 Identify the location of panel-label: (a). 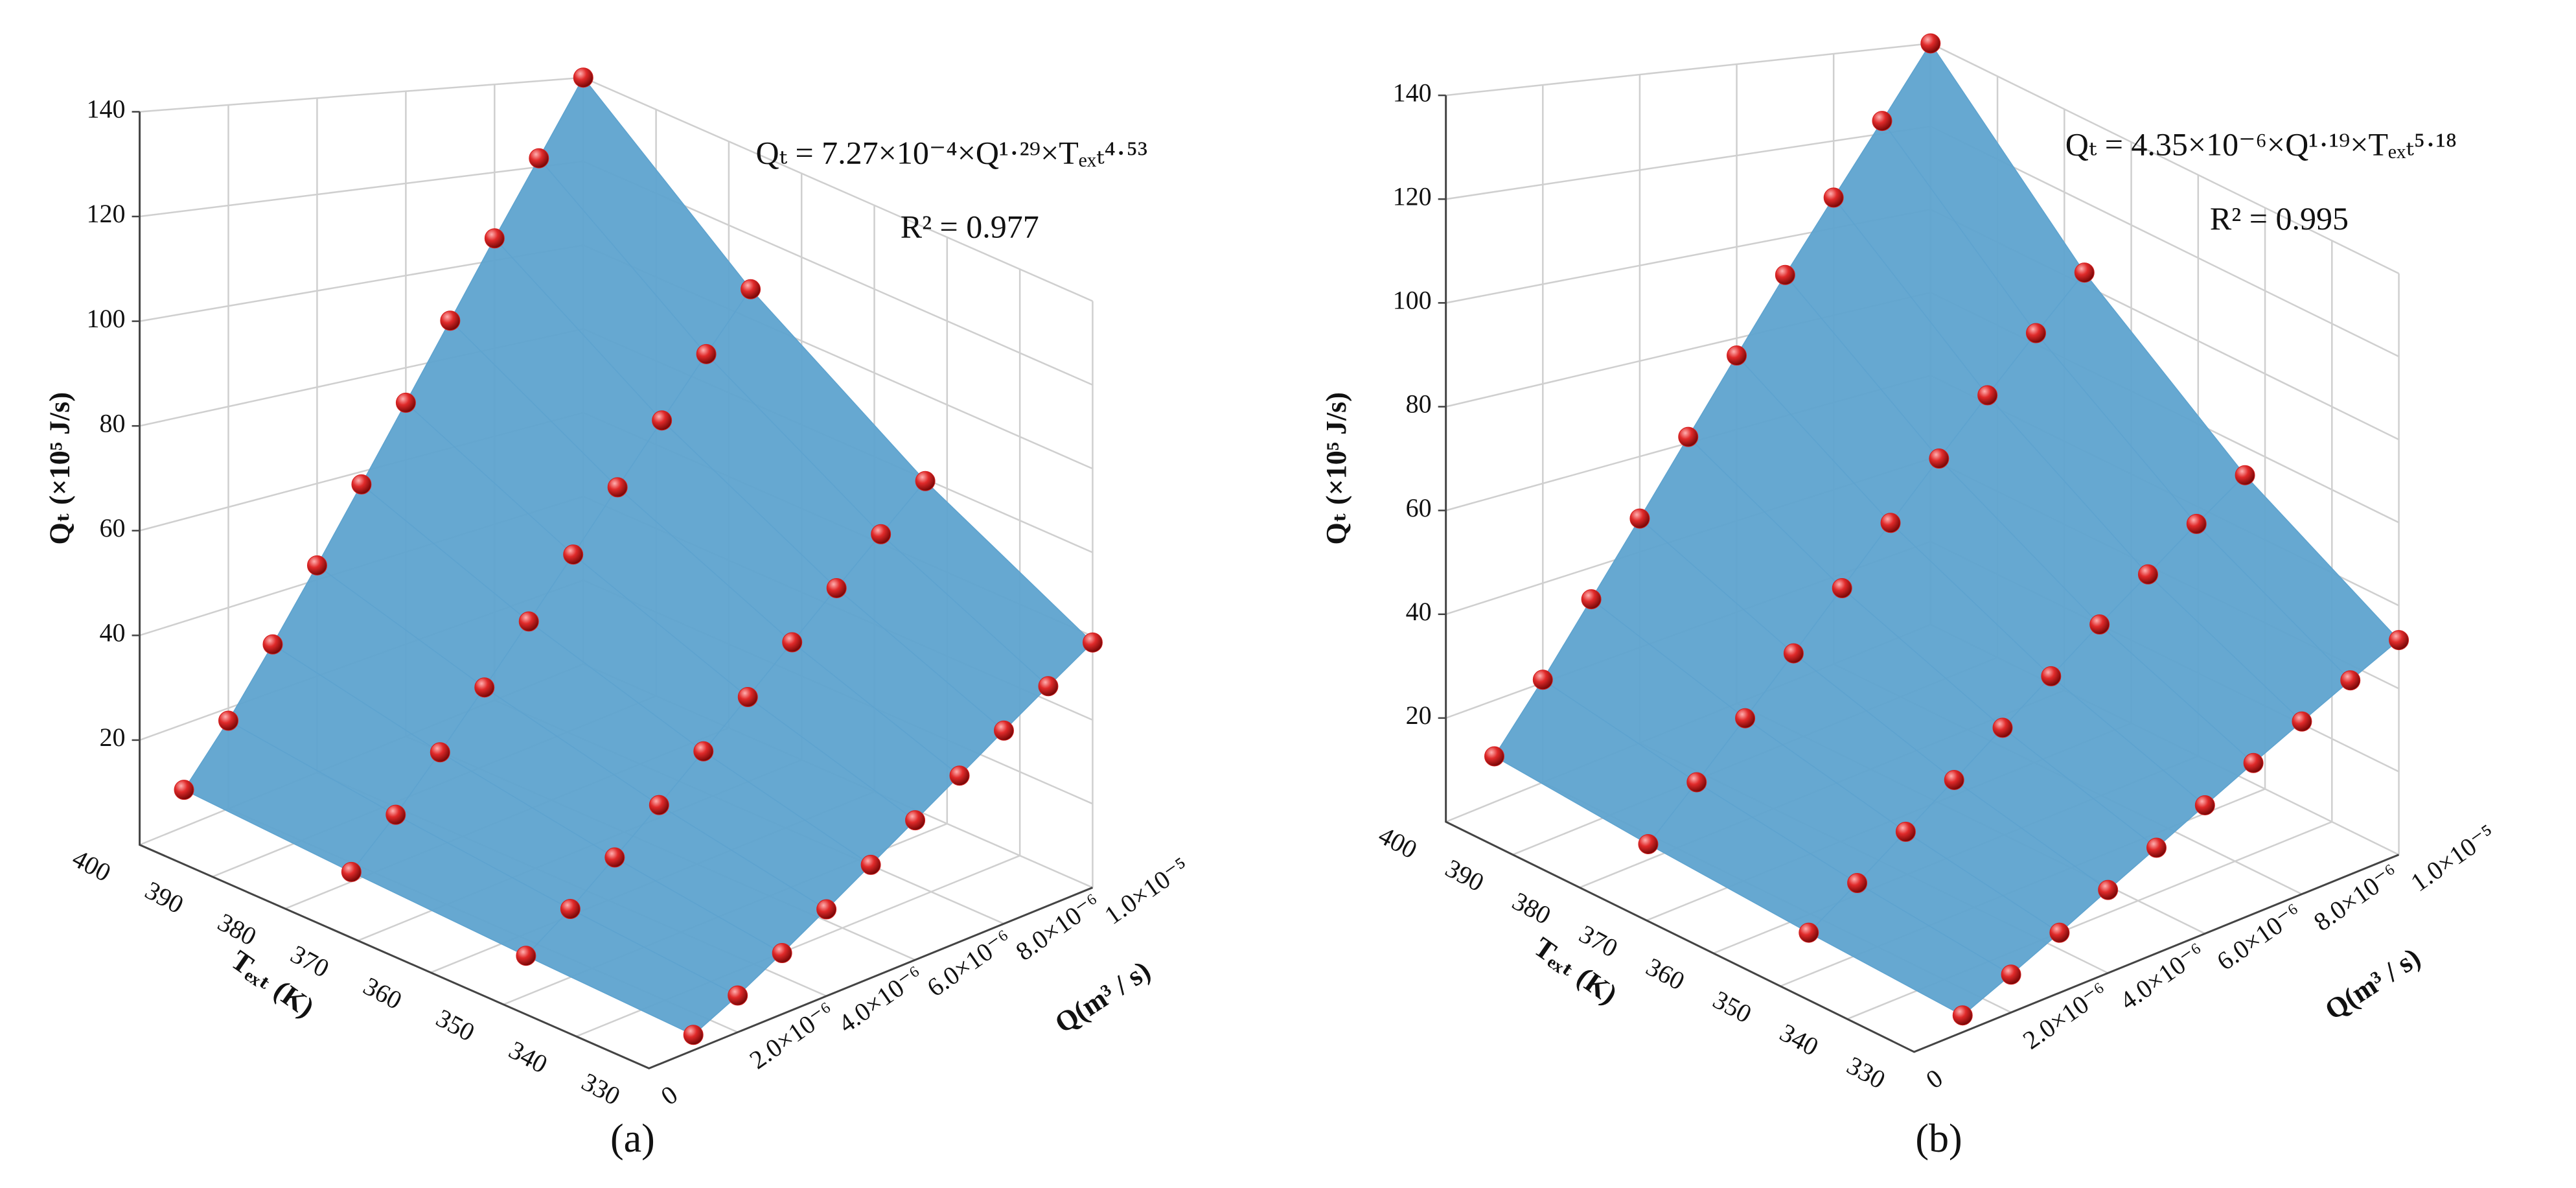
(632, 1139).